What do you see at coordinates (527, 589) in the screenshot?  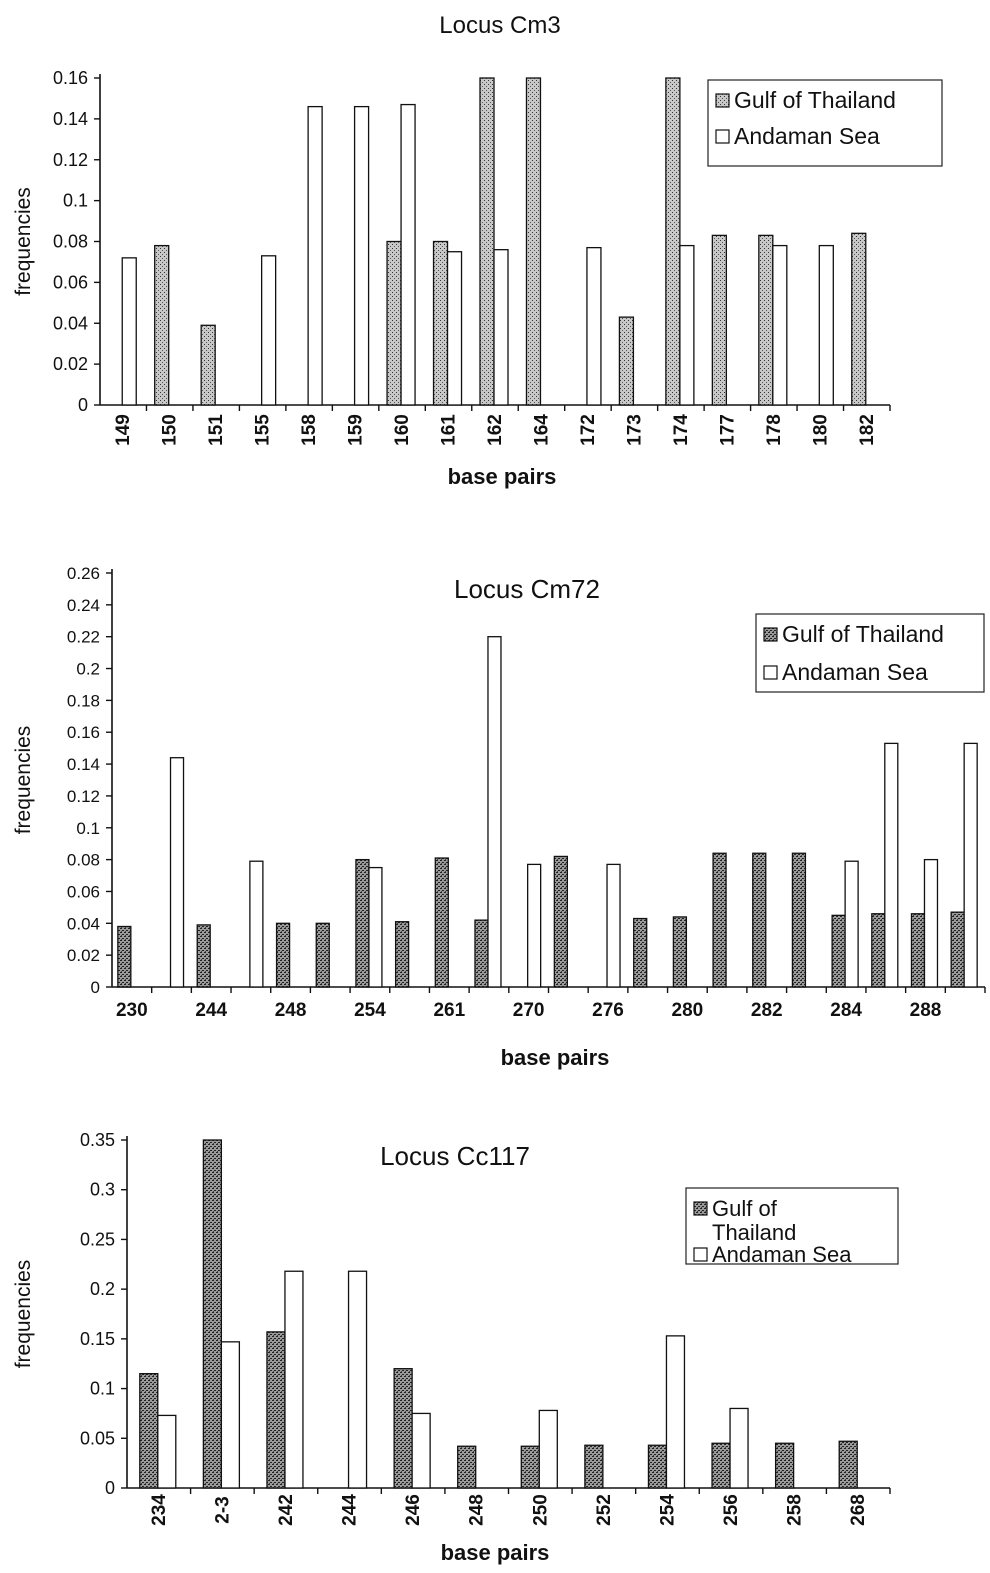 I see `chart-title: Locus Cm72` at bounding box center [527, 589].